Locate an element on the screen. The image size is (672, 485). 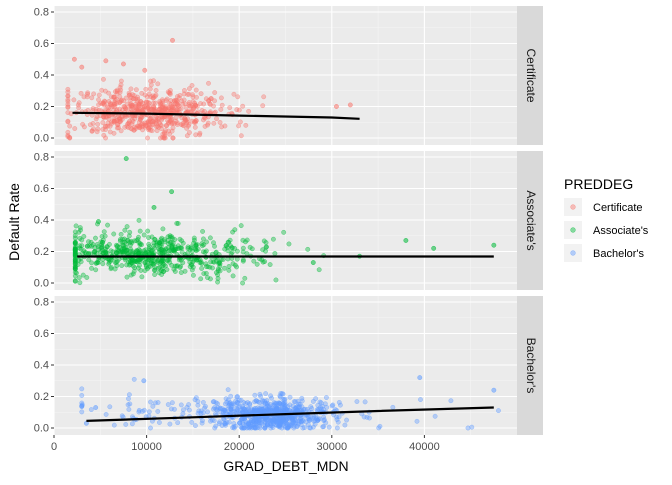
legend-label: Associate's is located at coordinates (621, 231).